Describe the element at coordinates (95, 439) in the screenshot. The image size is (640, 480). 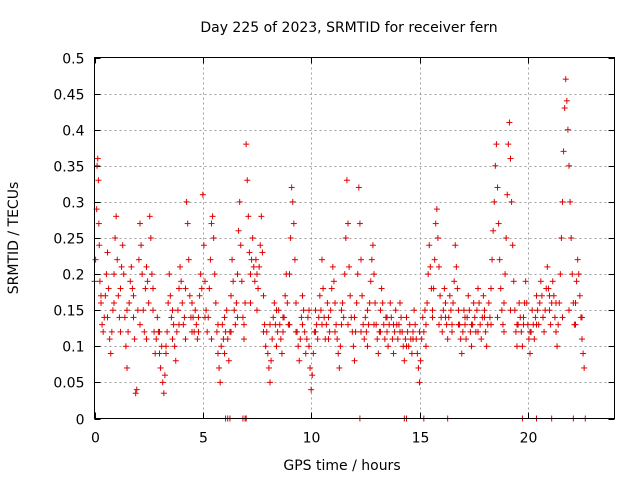
I see `x-tick-label: 0` at that location.